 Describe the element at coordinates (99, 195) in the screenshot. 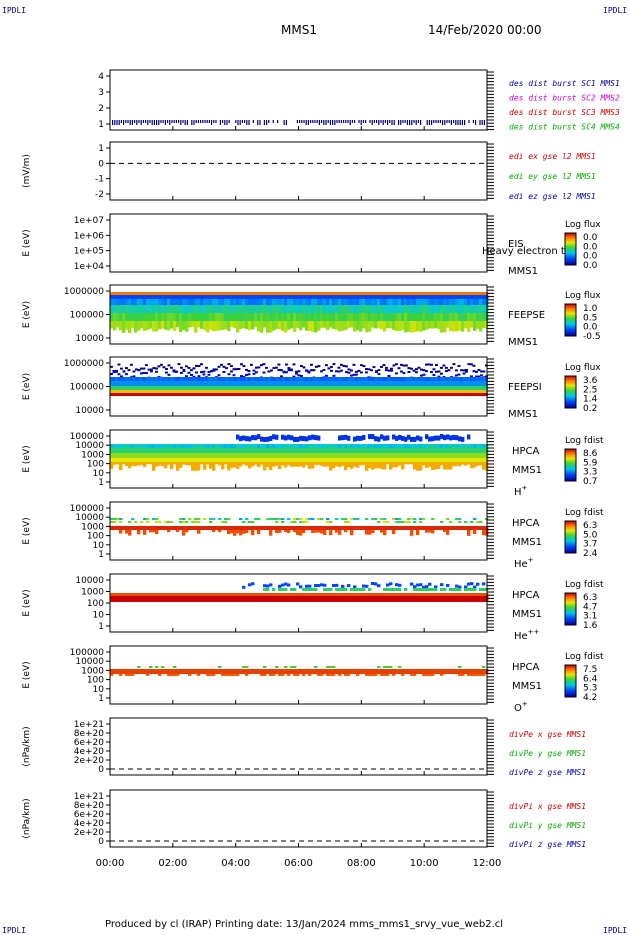

I see `y-tick-label: -2` at that location.